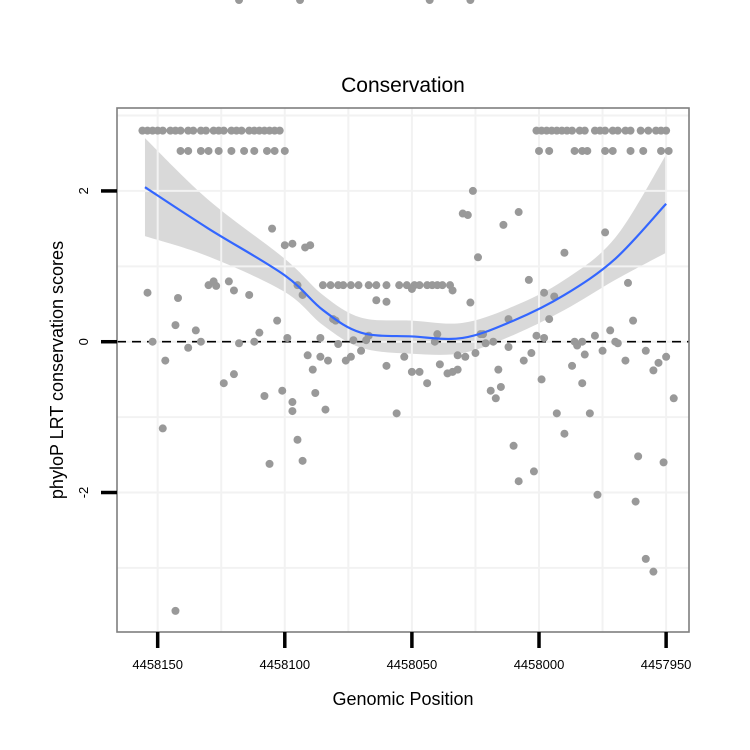 The image size is (750, 750). What do you see at coordinates (666, 664) in the screenshot?
I see `x-tick-label: 4457950` at bounding box center [666, 664].